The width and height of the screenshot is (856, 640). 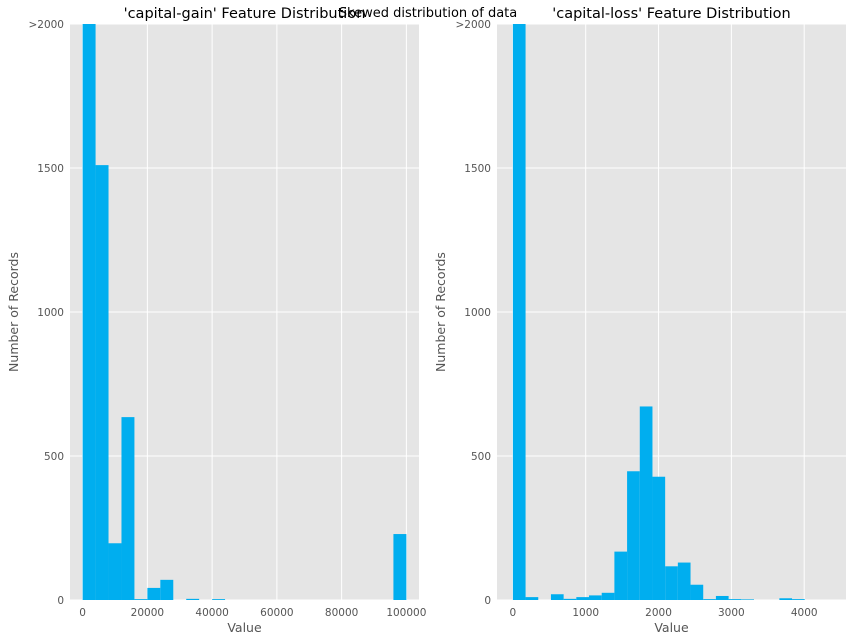 I want to click on chart-title: 'capital-loss' Feature Distribution, so click(x=671, y=14).